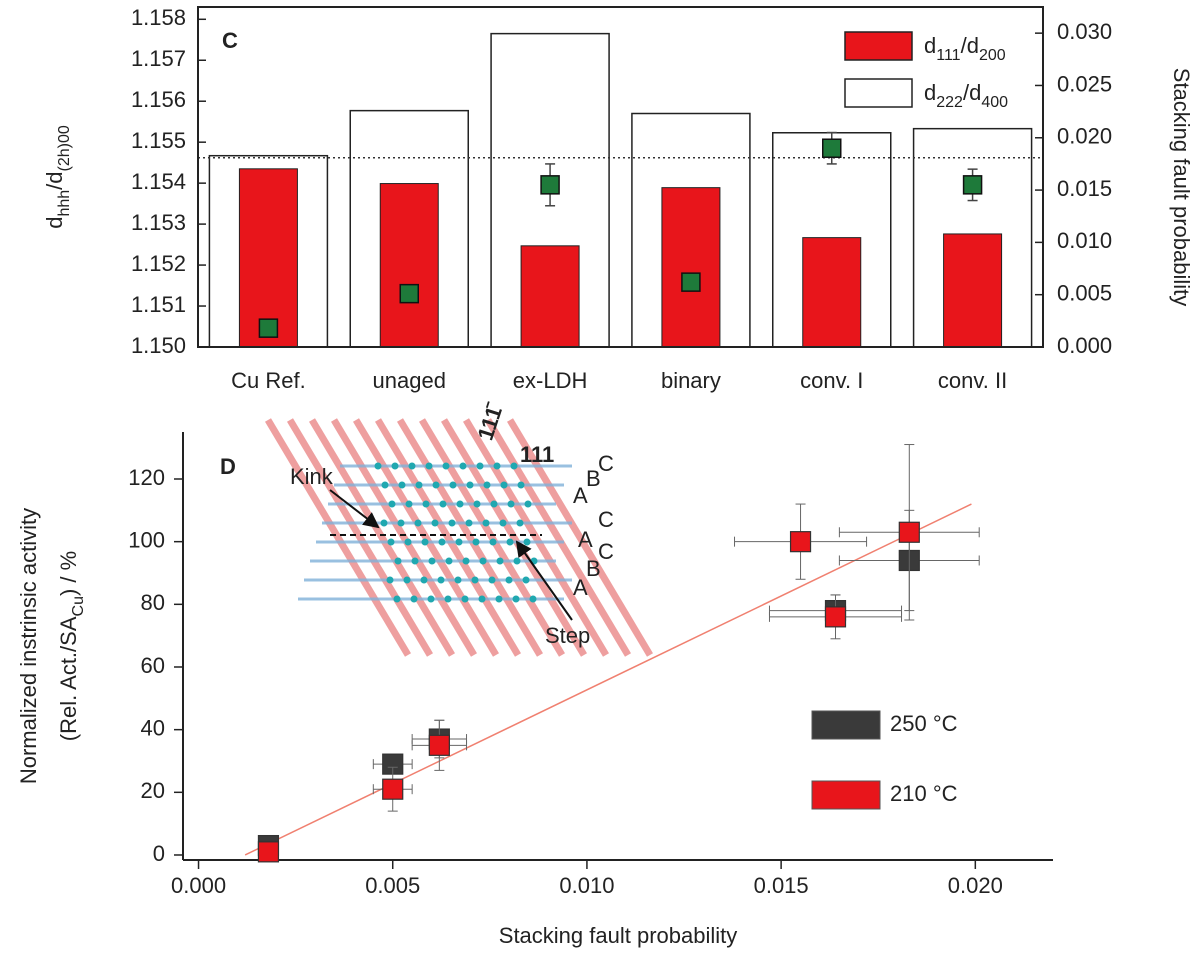  Describe the element at coordinates (1084, 83) in the screenshot. I see `y2-tick-label: 0.025` at that location.